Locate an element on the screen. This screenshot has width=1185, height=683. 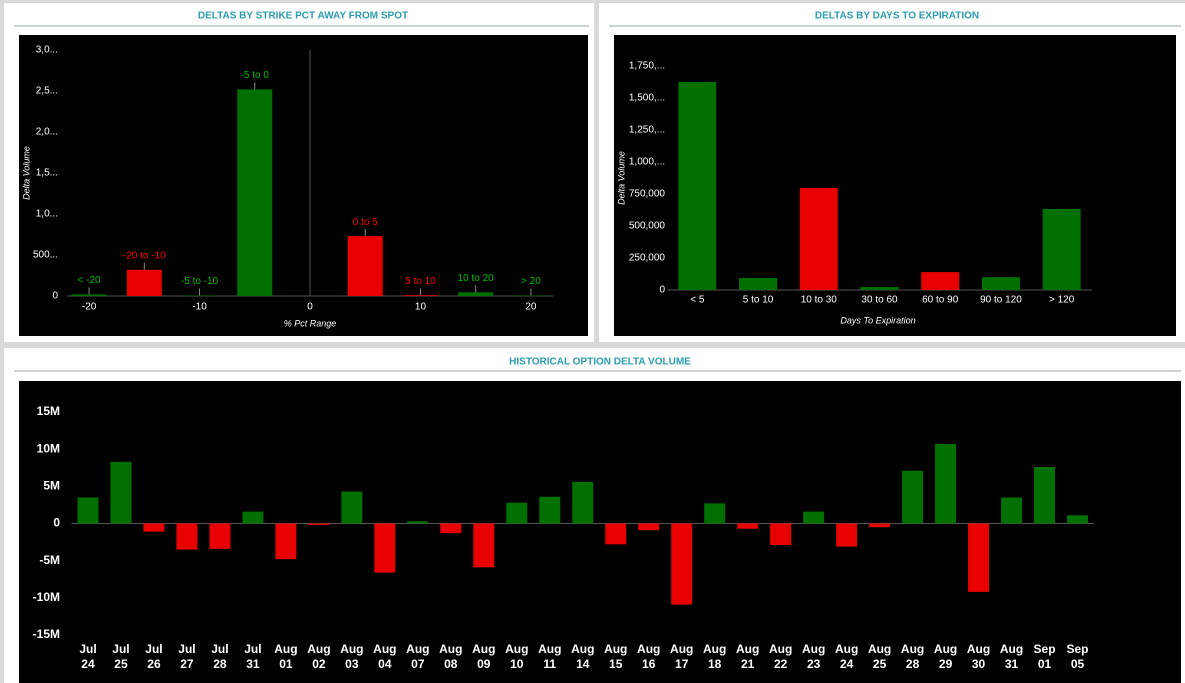
x-tick-label: Aug 02 is located at coordinates (318, 656).